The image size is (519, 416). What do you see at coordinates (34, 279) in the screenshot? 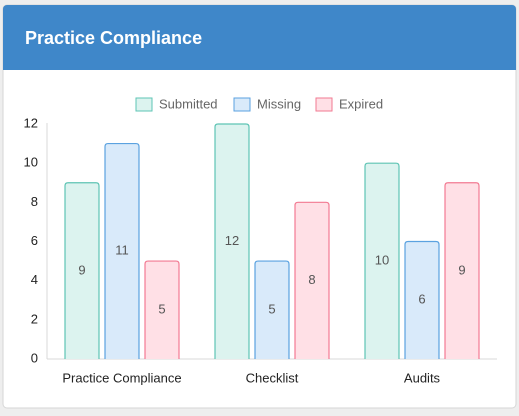
I see `y-tick-label: 4` at bounding box center [34, 279].